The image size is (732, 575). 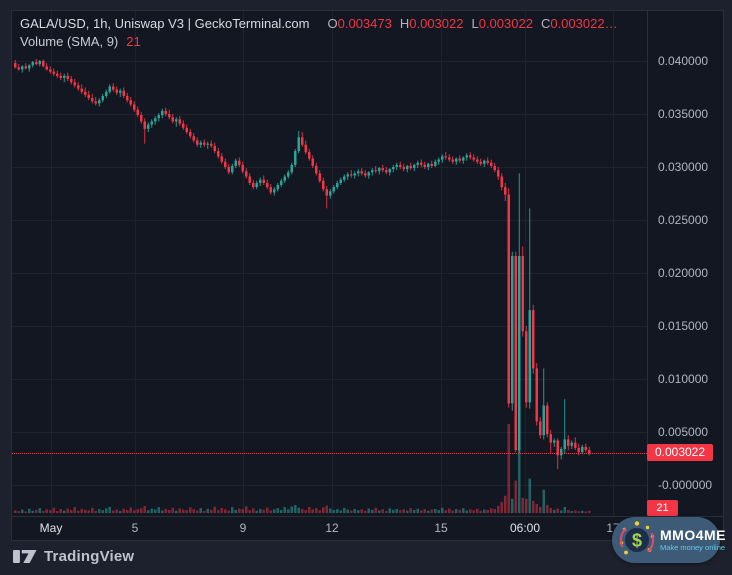 I want to click on mmo4me-watermark: $ MMO4ME Make money online, so click(x=669, y=540).